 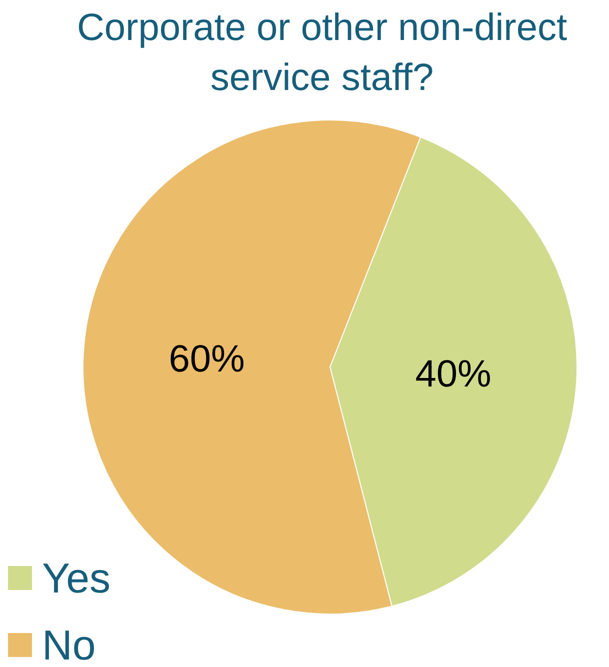 I want to click on chart-title: Corporate or other non-direct service staff?, so click(x=322, y=53).